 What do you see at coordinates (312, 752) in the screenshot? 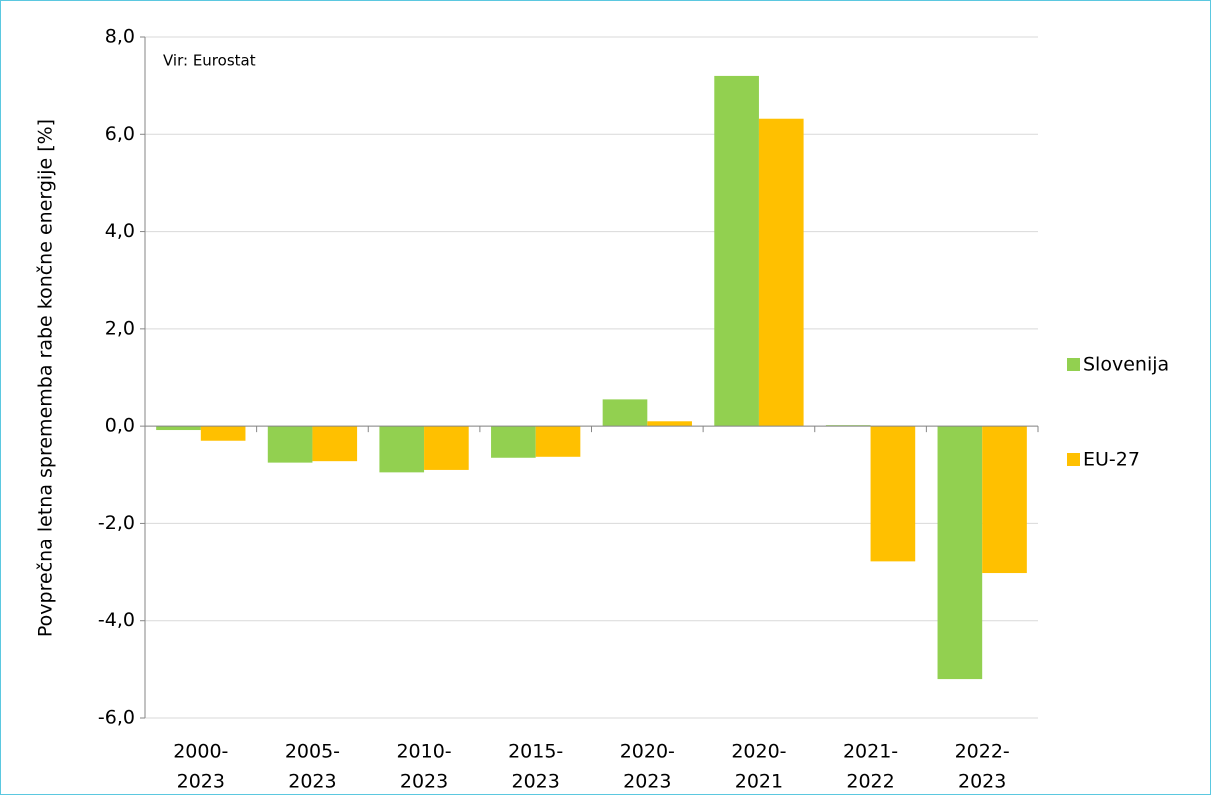
I see `x-tick-label: 2005-` at bounding box center [312, 752].